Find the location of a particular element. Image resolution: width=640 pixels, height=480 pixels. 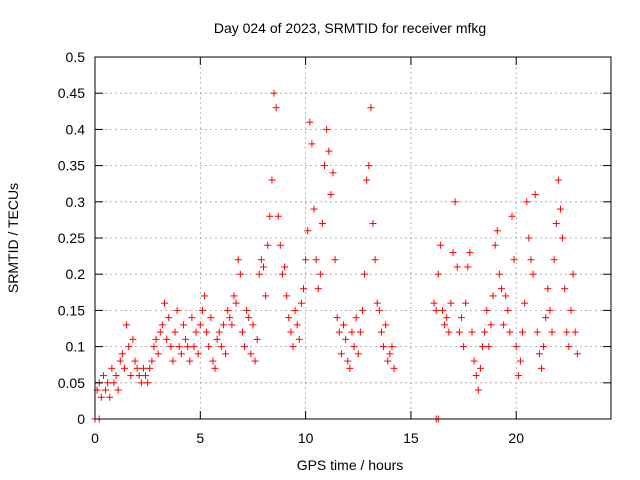

y-tick-label: 0.1 is located at coordinates (76, 347).